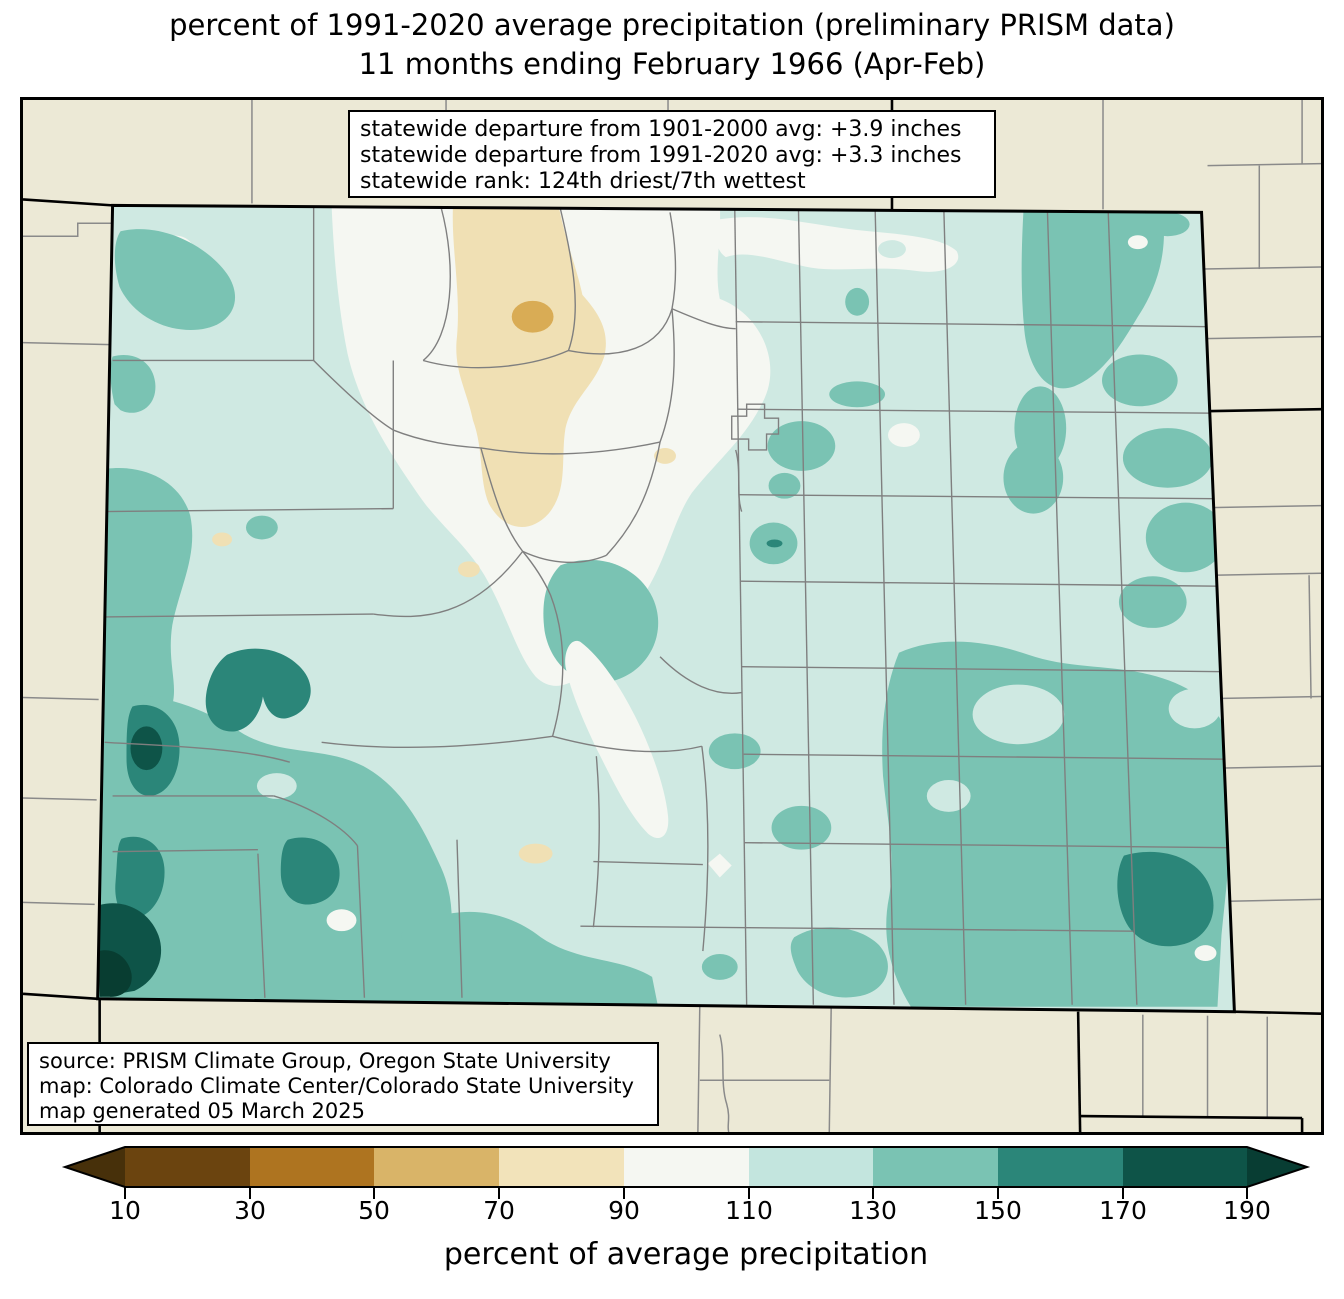 Image resolution: width=1344 pixels, height=1299 pixels. I want to click on colorbar-tick-130: 130, so click(873, 1210).